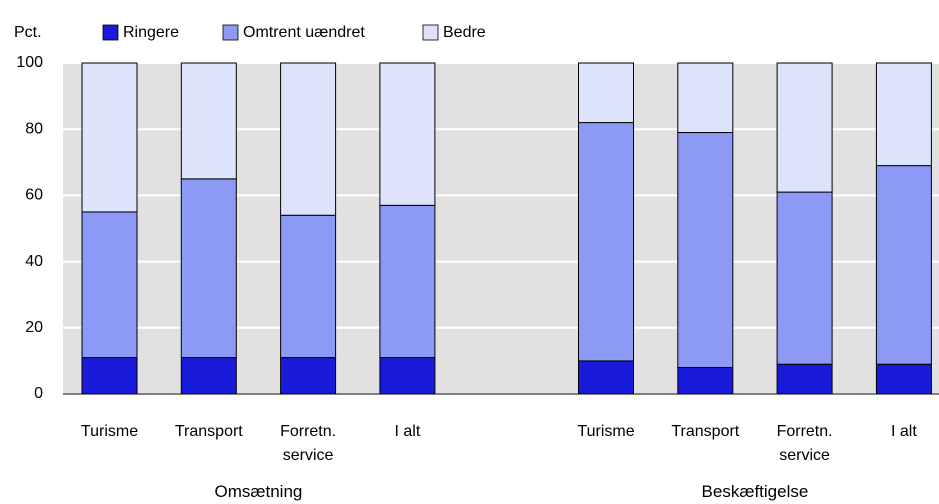 The width and height of the screenshot is (939, 504). What do you see at coordinates (29, 62) in the screenshot?
I see `y-tick-label: 100` at bounding box center [29, 62].